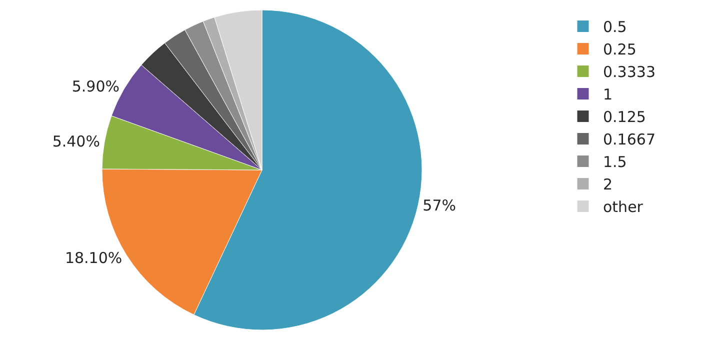  What do you see at coordinates (76, 141) in the screenshot?
I see `data-label: 5.40%` at bounding box center [76, 141].